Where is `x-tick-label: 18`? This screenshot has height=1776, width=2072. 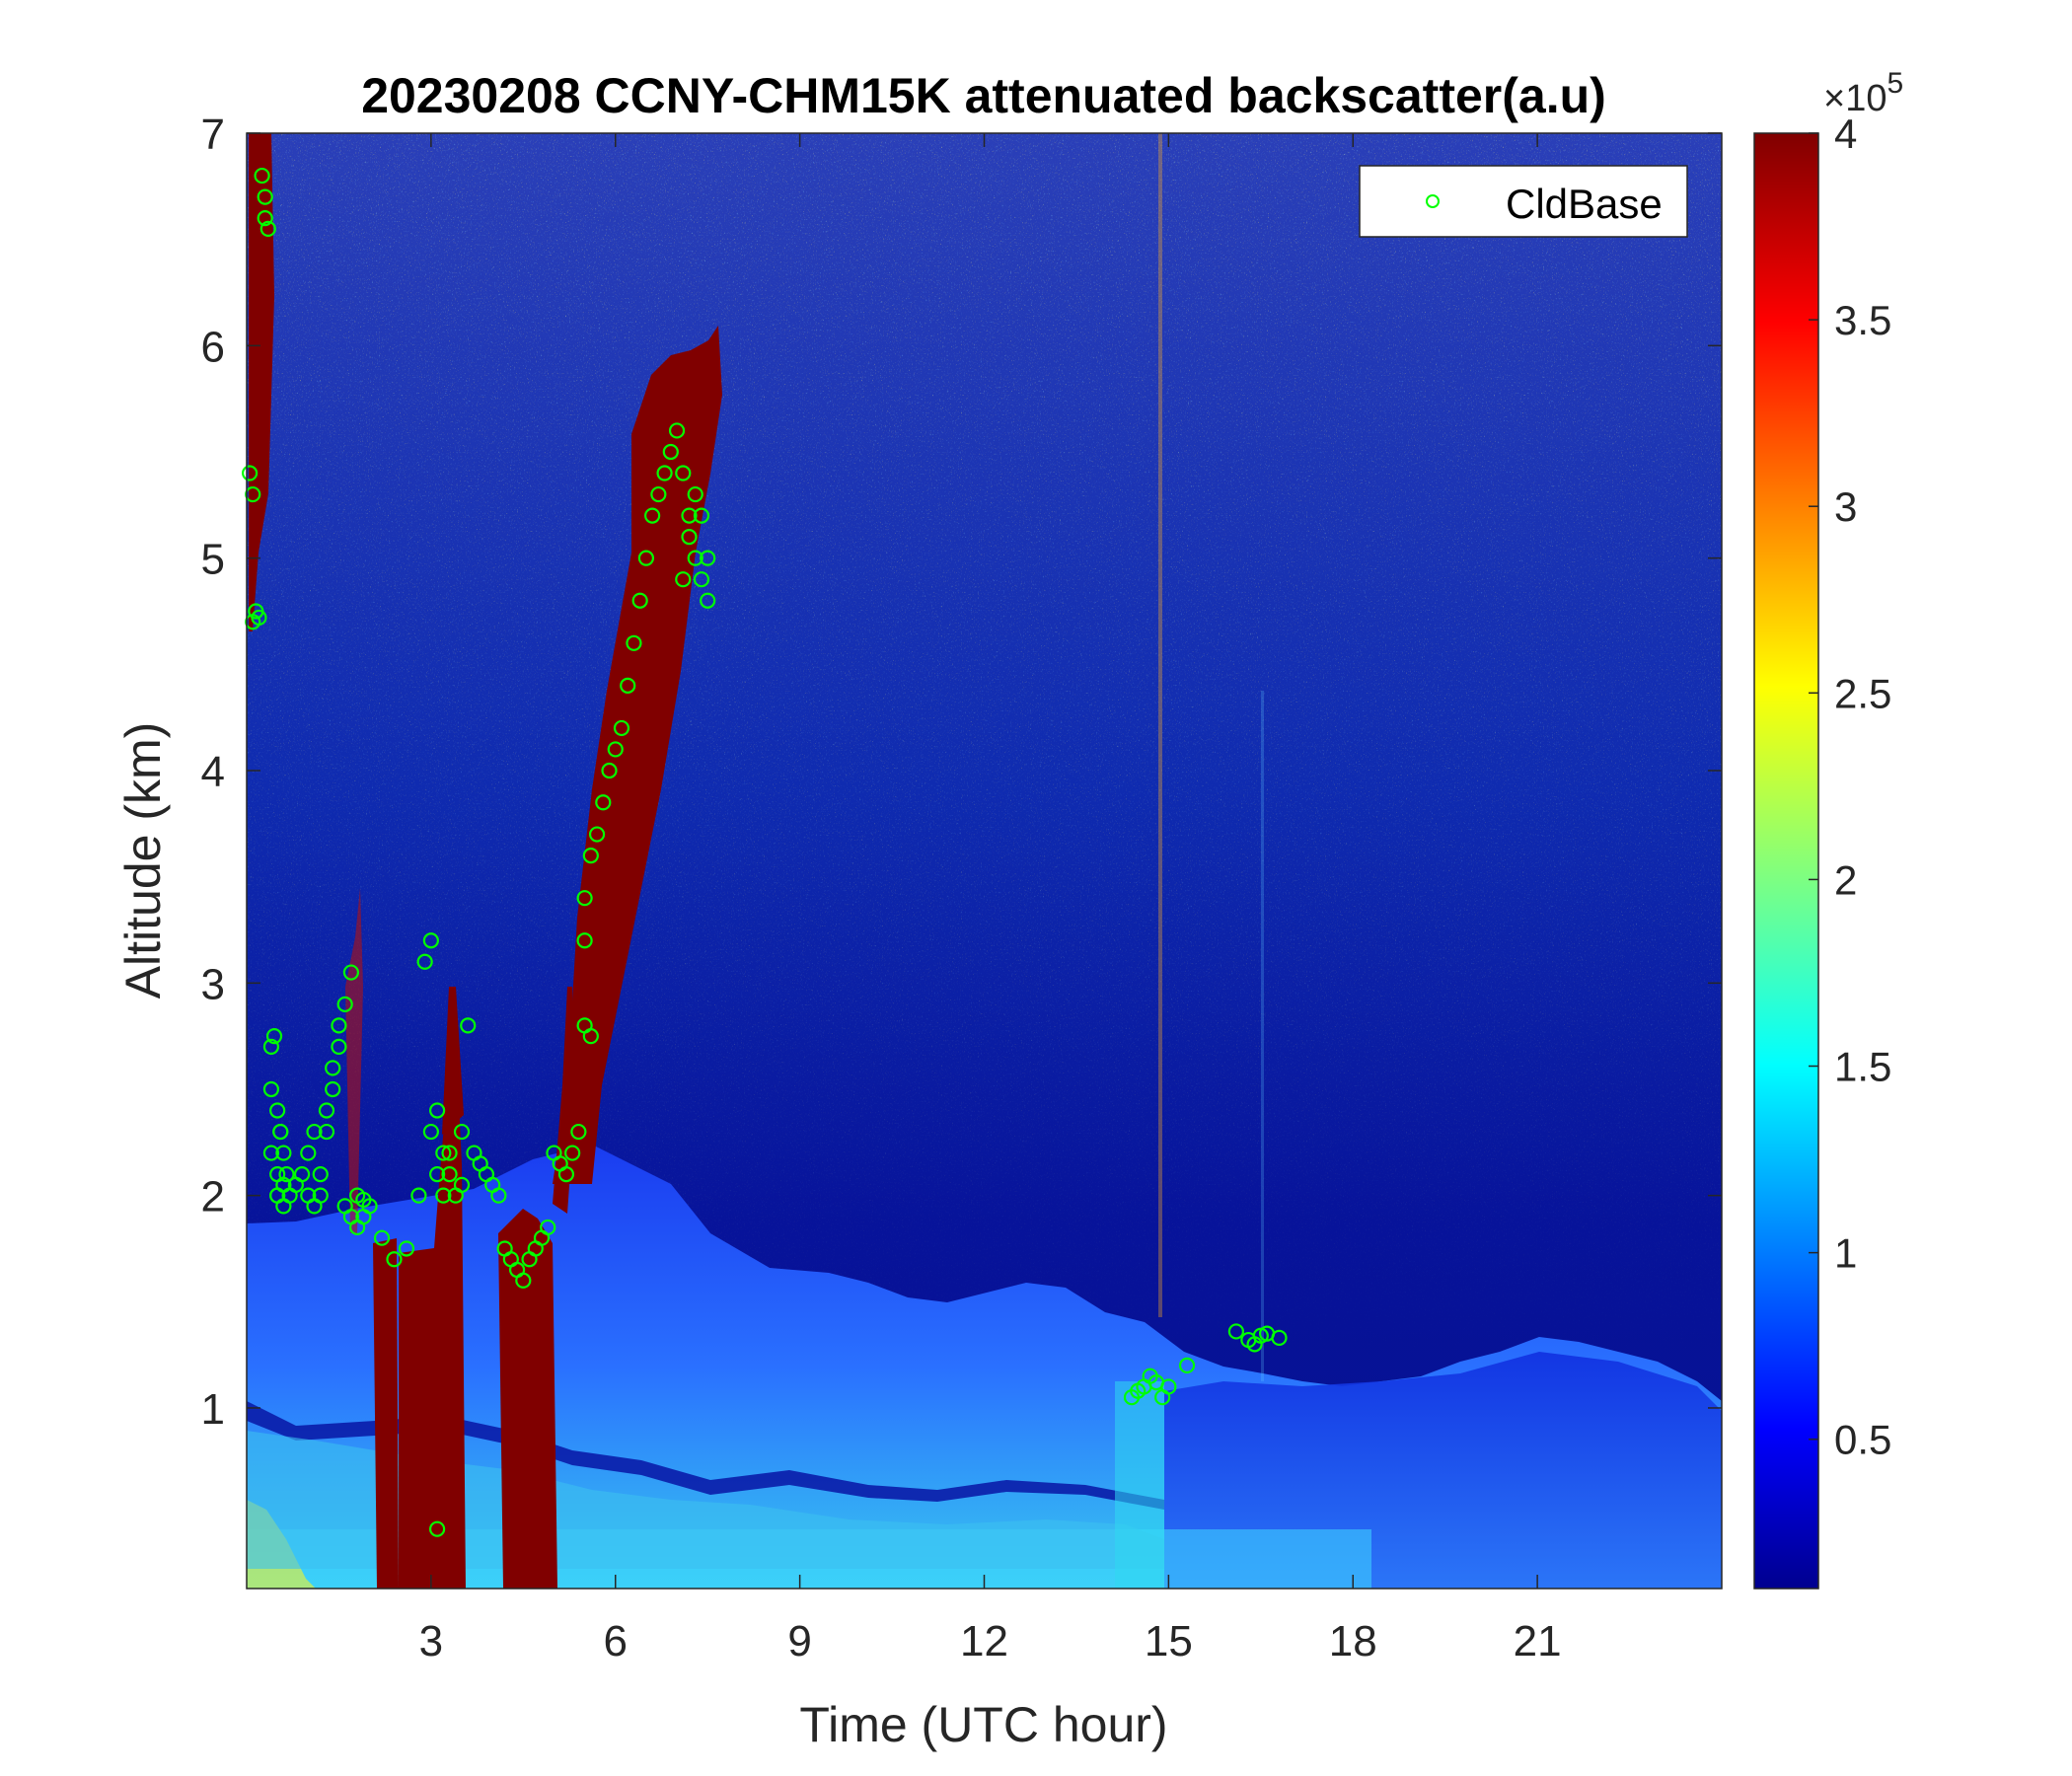
x-tick-label: 18 is located at coordinates (1353, 1641).